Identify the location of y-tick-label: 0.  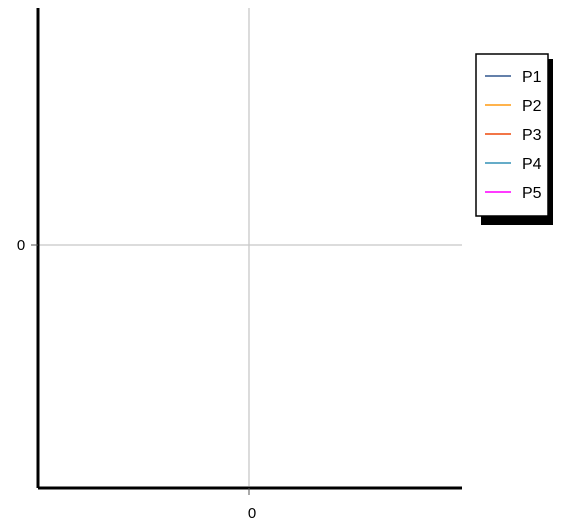
(21, 245).